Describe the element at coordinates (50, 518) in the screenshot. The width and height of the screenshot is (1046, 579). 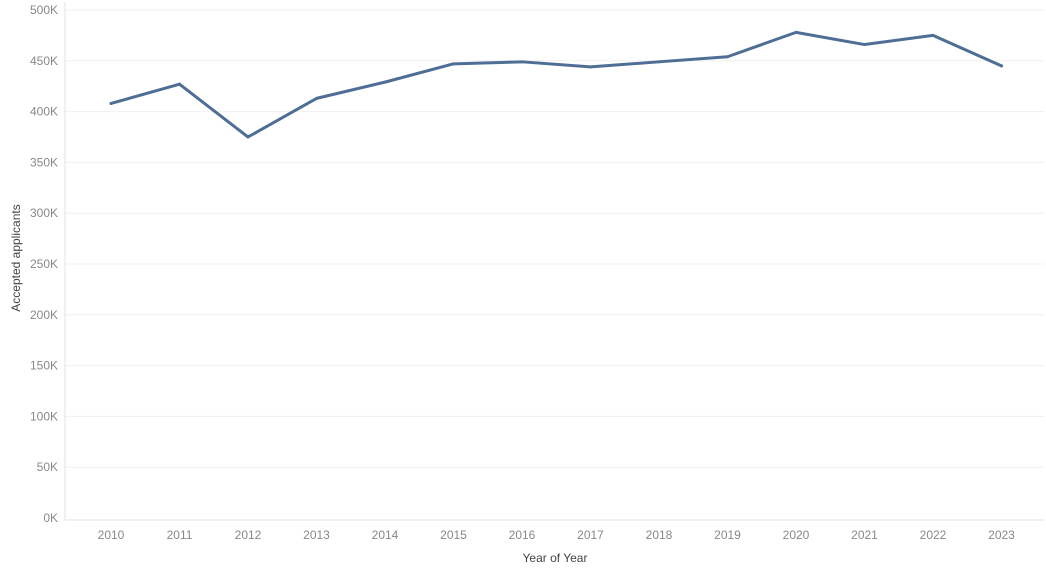
I see `y-tick-label: 0K` at that location.